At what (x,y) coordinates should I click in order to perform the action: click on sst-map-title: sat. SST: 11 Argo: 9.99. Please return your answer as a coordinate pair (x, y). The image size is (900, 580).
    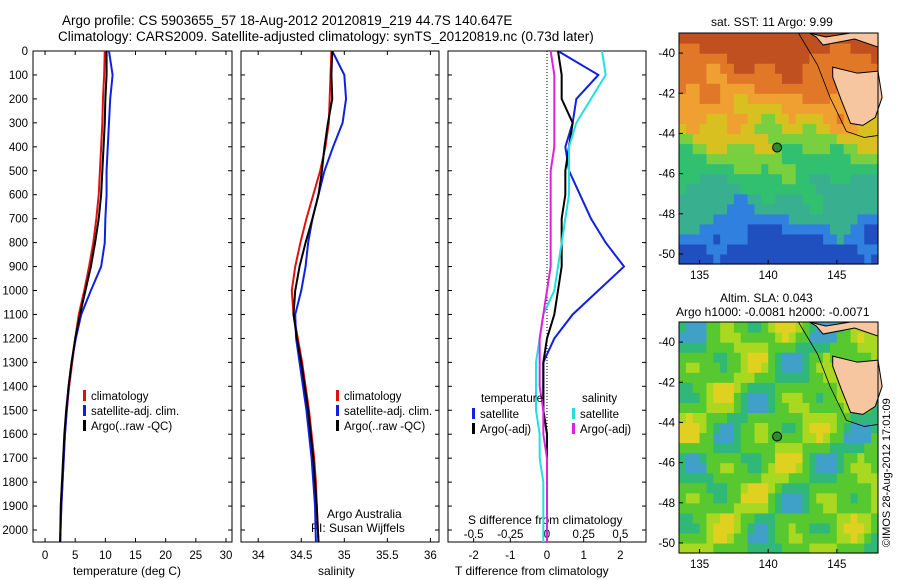
    Looking at the image, I should click on (772, 22).